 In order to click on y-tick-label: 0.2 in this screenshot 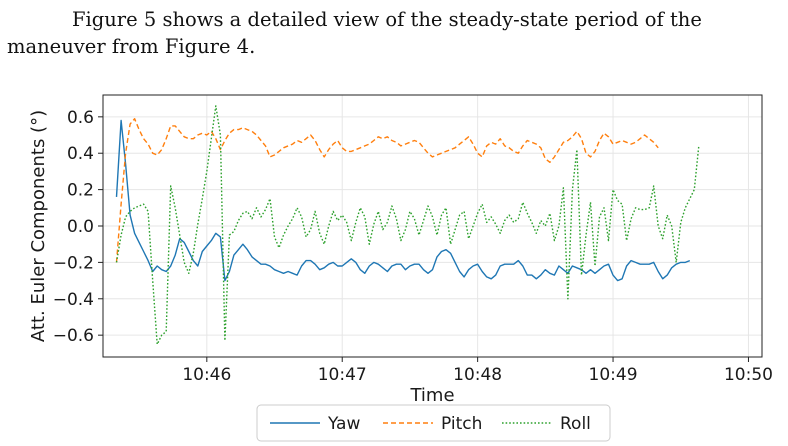, I will do `click(80, 191)`.